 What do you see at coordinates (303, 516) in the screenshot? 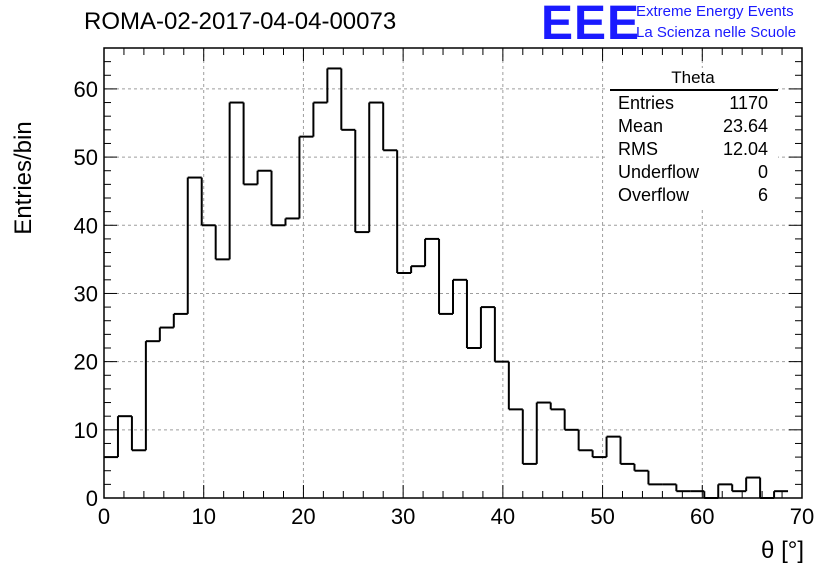
I see `x-tick-label: 20` at bounding box center [303, 516].